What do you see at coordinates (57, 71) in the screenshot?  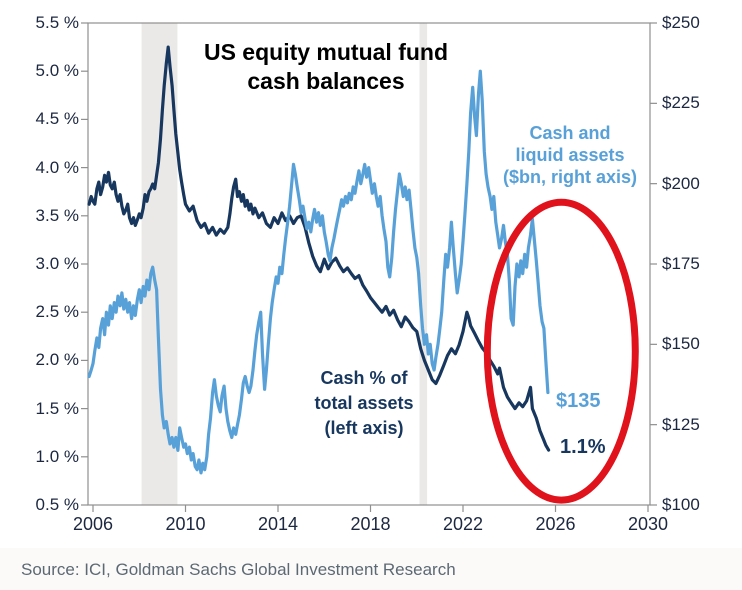 I see `left-axis-tick-label: 5.0 %` at bounding box center [57, 71].